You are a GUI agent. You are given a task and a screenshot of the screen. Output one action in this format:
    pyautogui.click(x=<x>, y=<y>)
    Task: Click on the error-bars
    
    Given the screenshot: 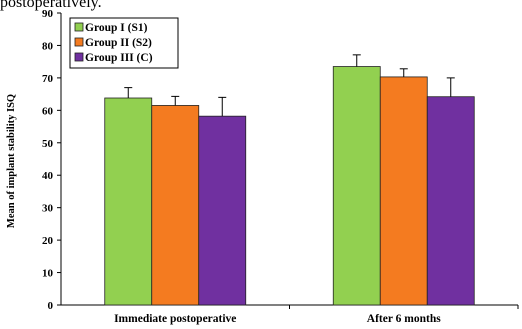 What is the action you would take?
    pyautogui.click(x=289, y=85)
    